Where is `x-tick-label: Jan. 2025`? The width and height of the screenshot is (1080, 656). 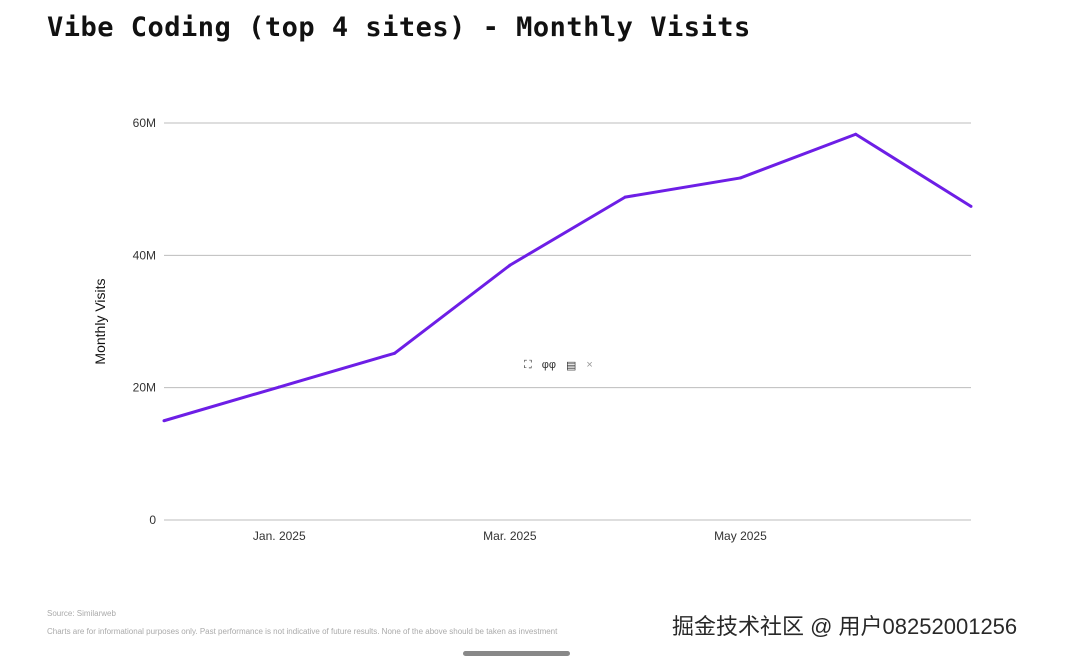
x-tick-label: Jan. 2025 is located at coordinates (279, 536).